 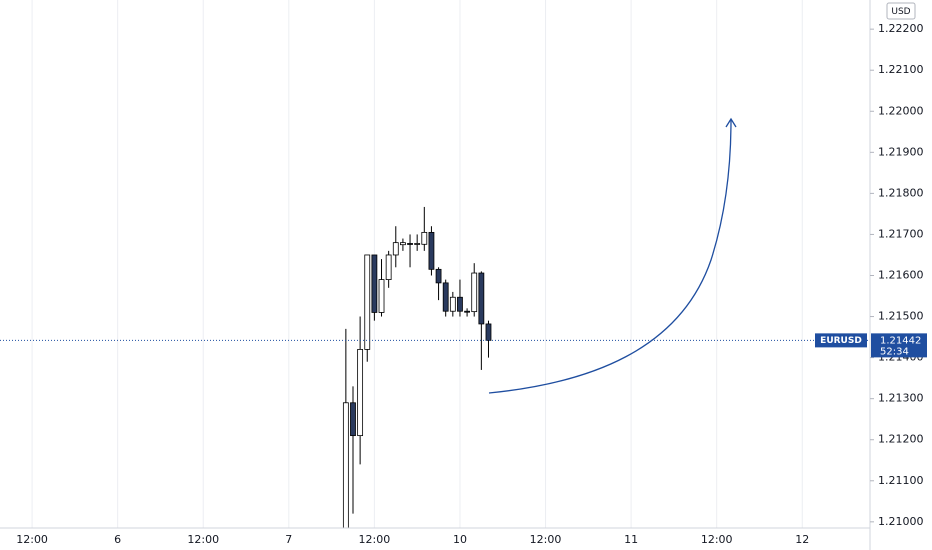 I want to click on price-box, so click(x=899, y=345).